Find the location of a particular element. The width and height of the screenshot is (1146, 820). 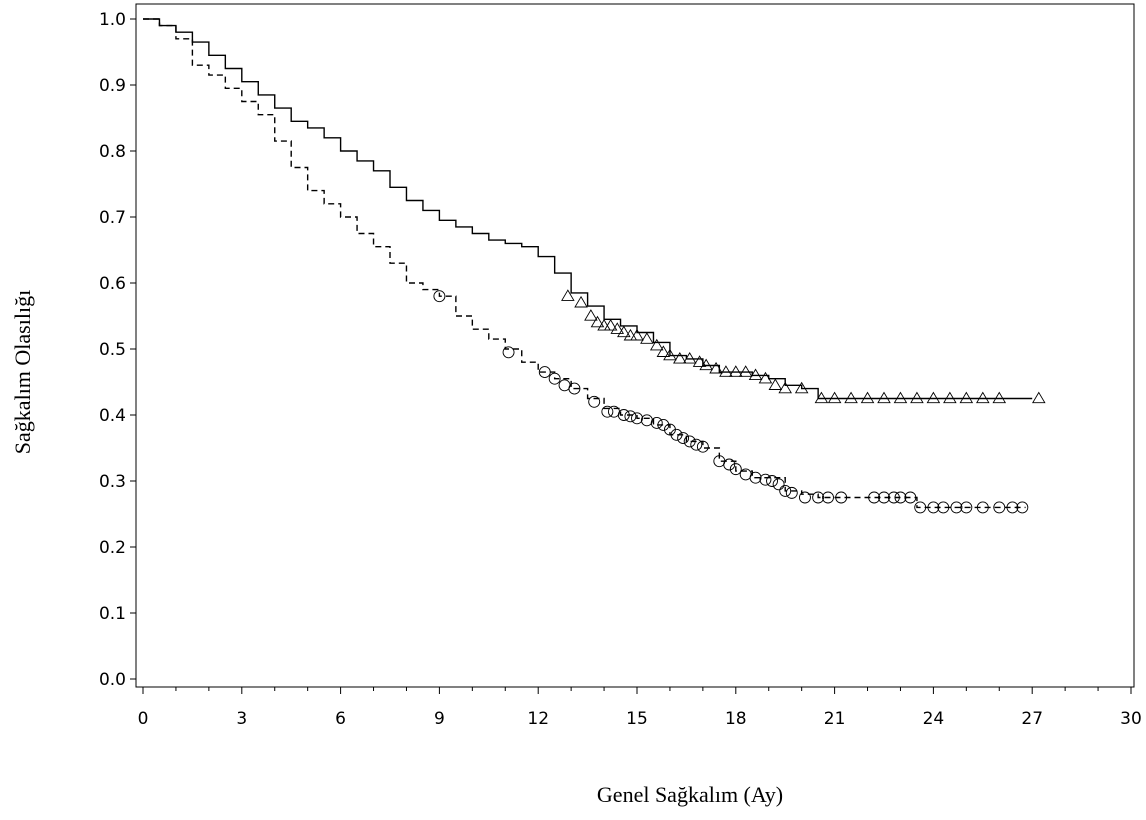

y-axis-title: Sağkalım Olasılığı is located at coordinates (22, 372).